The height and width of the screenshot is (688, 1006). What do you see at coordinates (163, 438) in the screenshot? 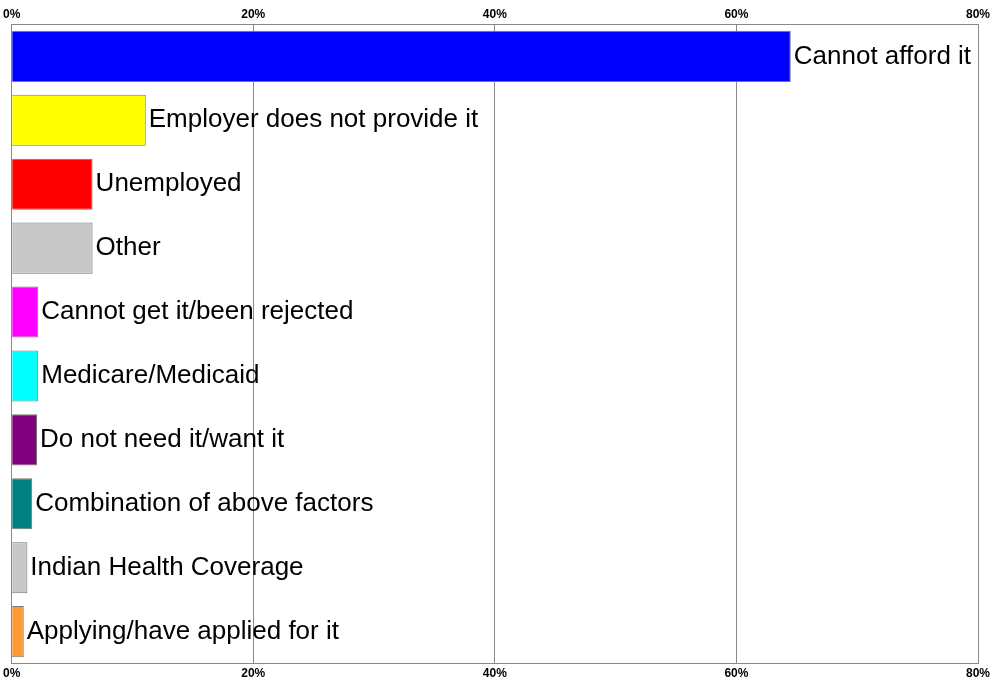
I see `y-tick-label: Do not need it/want it` at bounding box center [163, 438].